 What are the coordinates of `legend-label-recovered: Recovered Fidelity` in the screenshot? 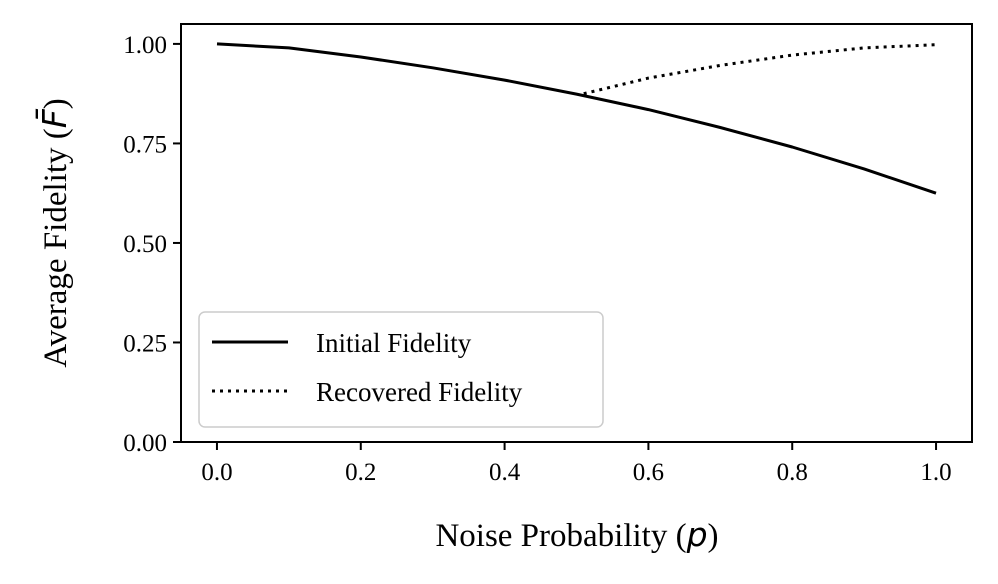 It's located at (419, 392).